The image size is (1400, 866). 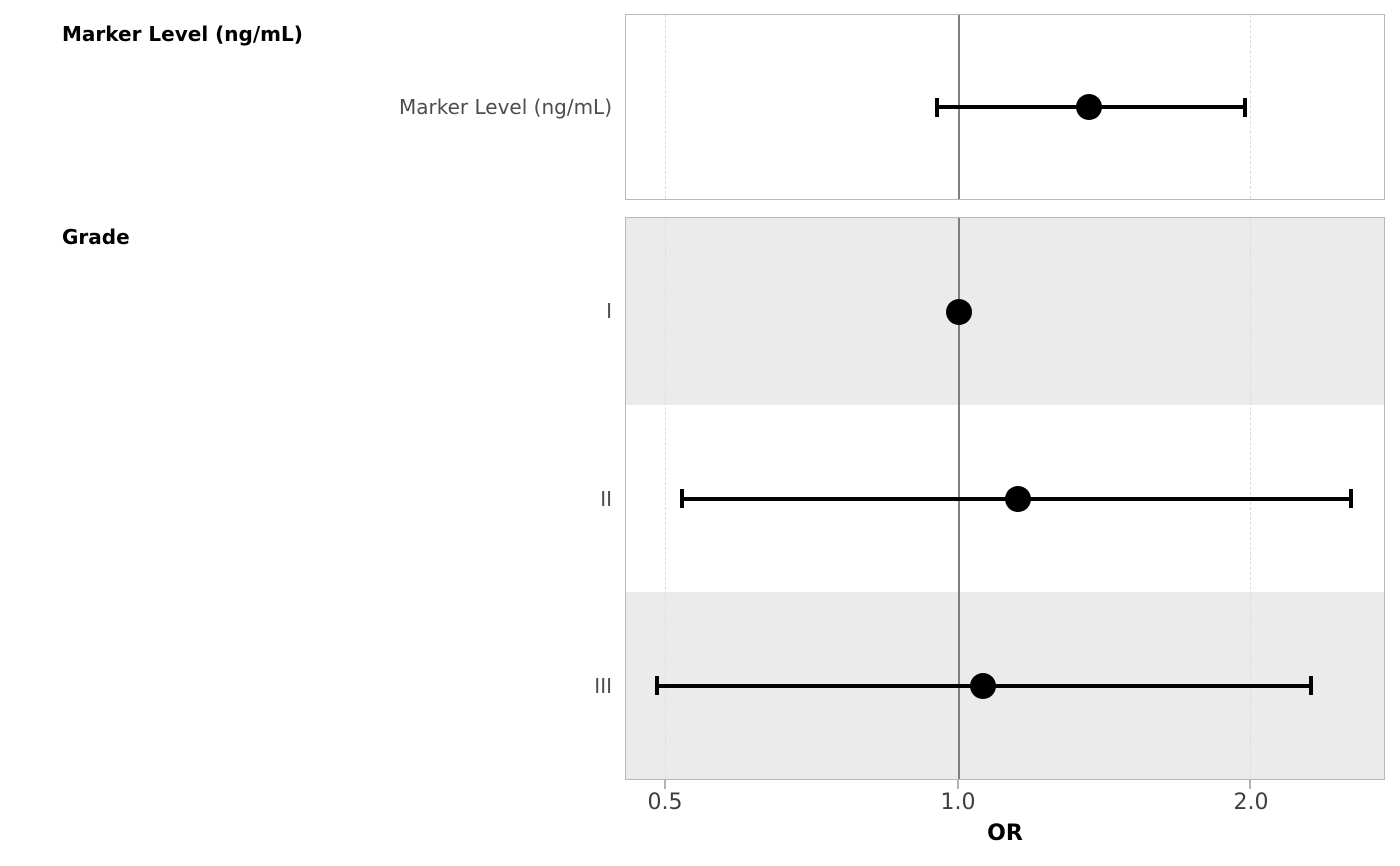 I want to click on x-axis-tick-label: 0.5, so click(x=665, y=802).